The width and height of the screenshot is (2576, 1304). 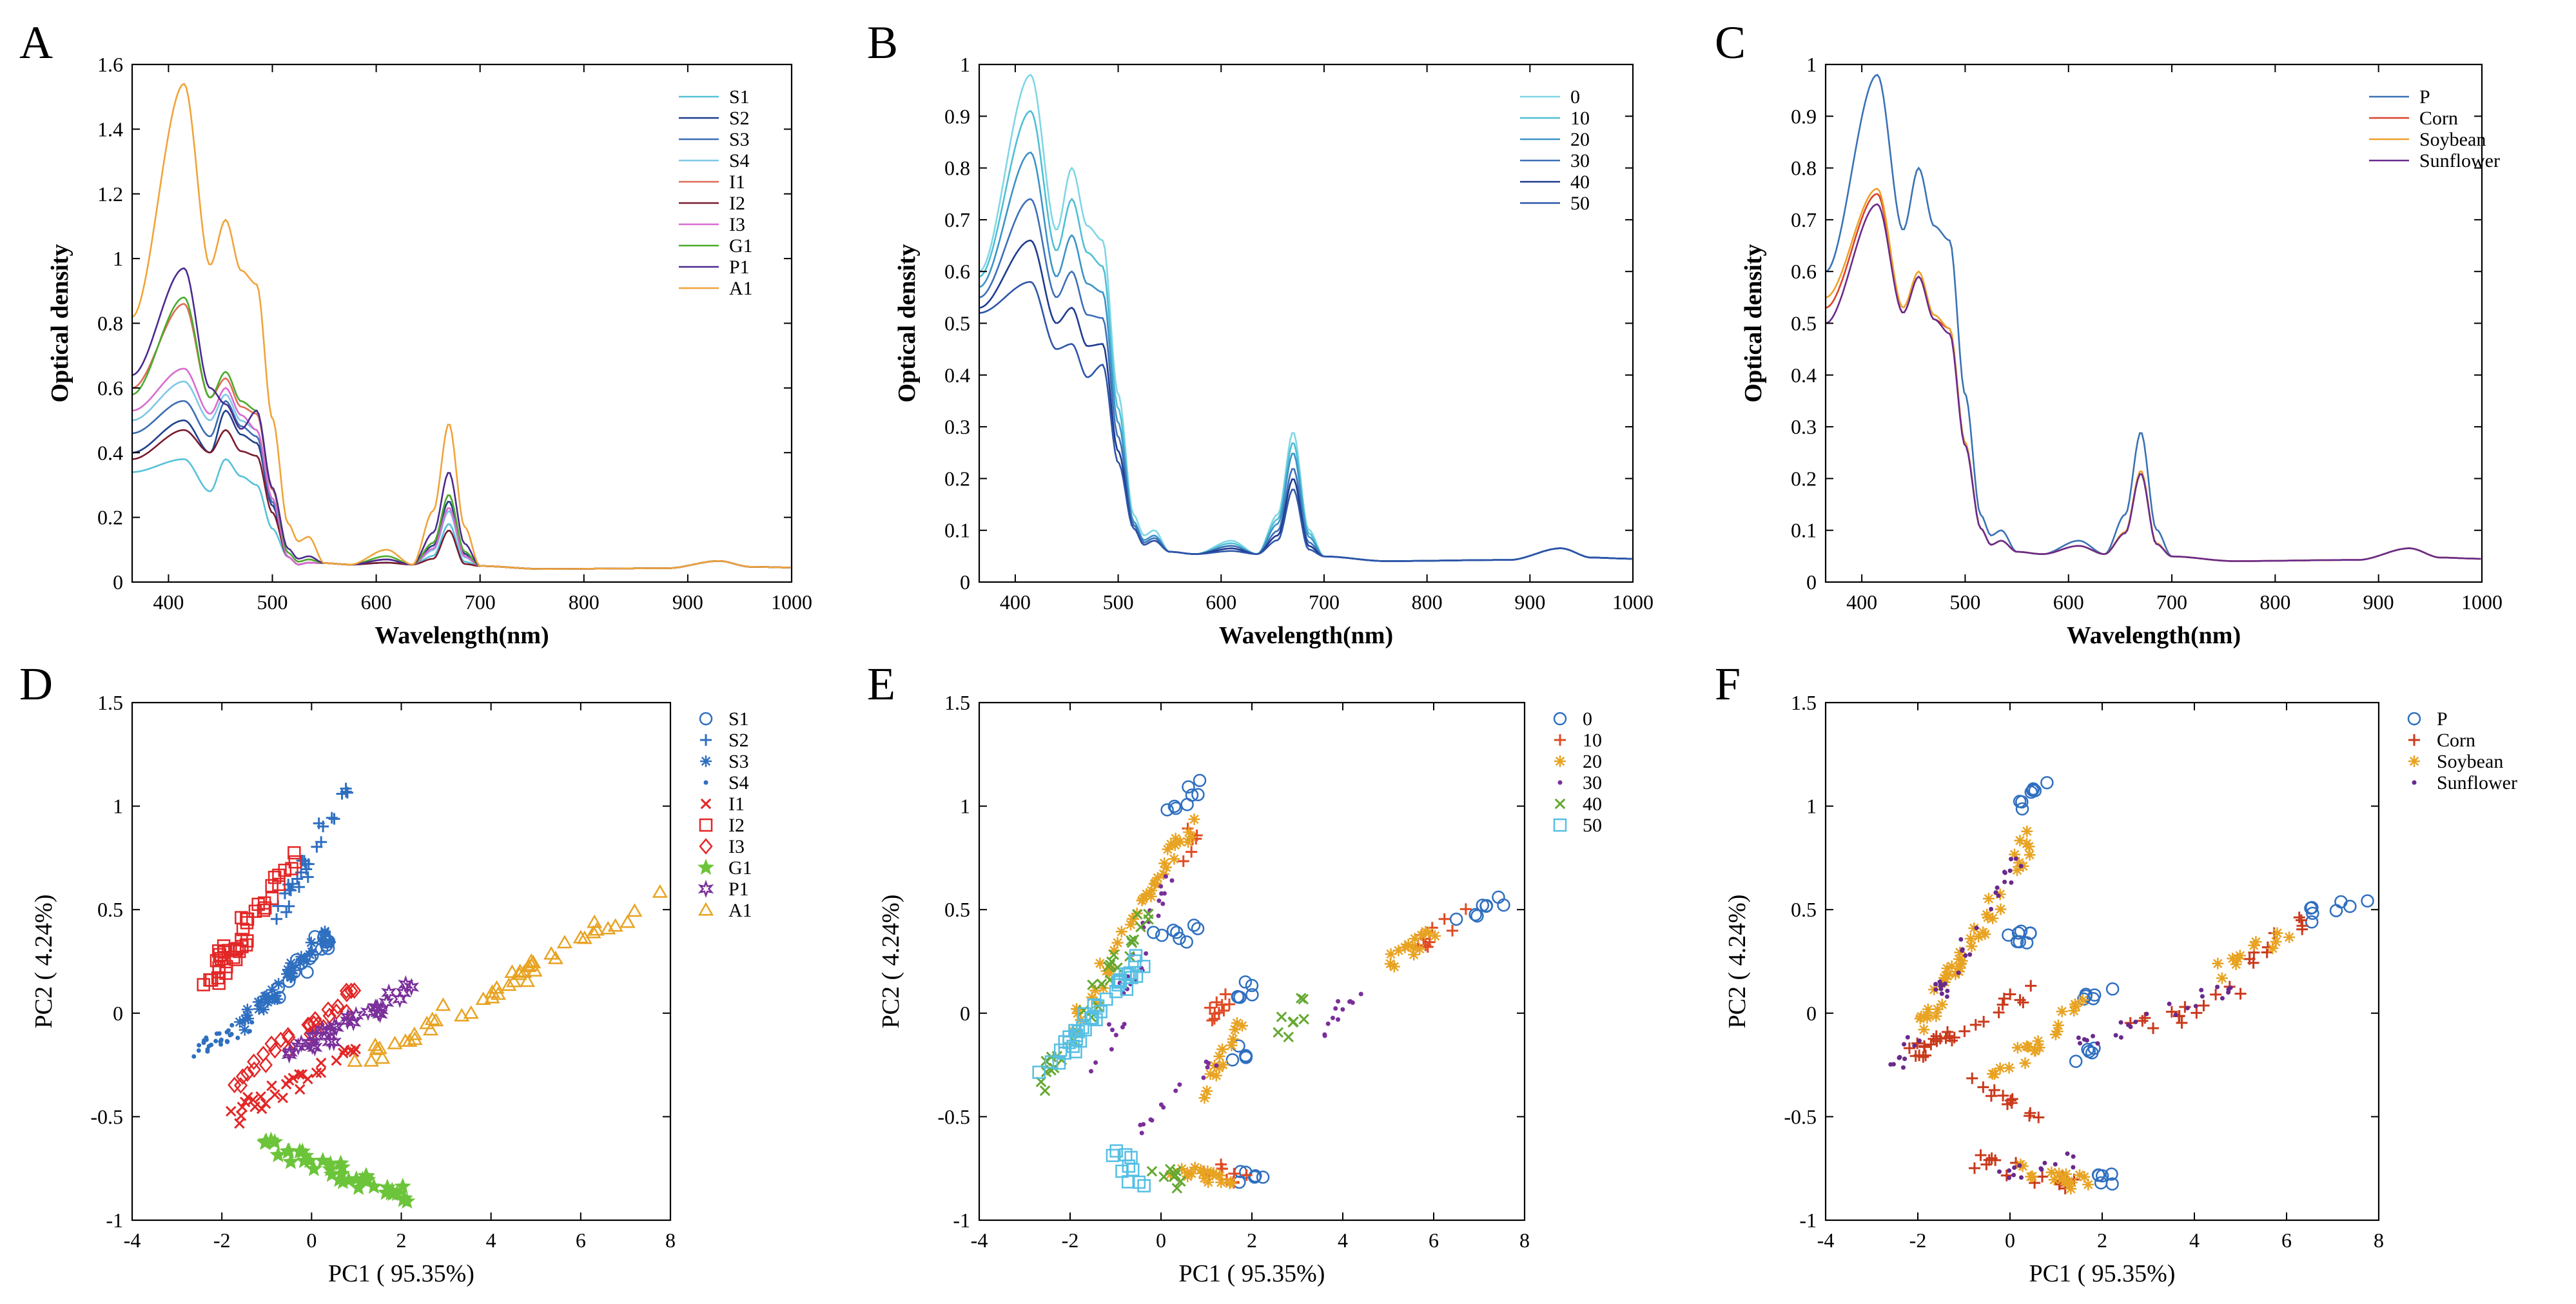 I want to click on legend-label: I2, so click(x=737, y=203).